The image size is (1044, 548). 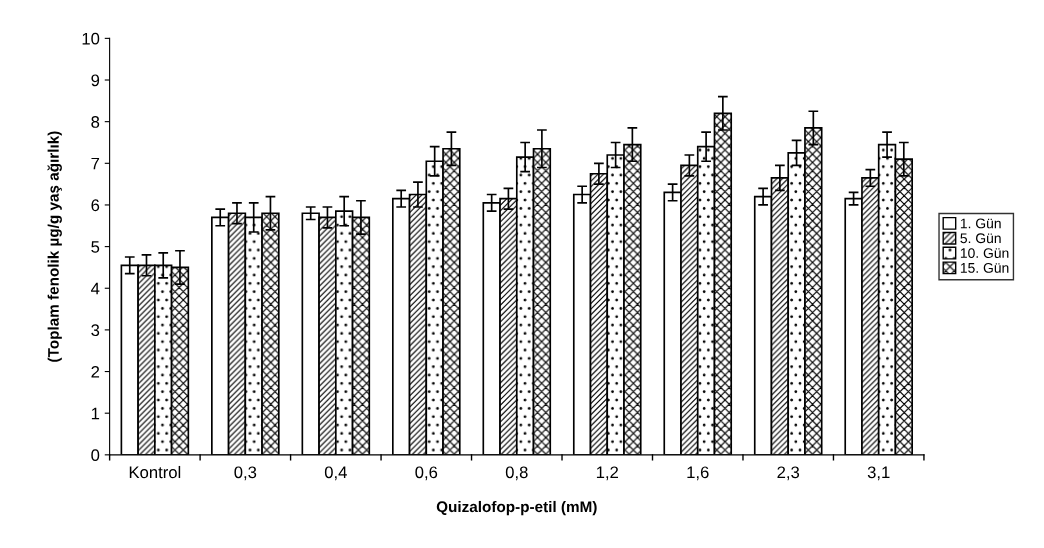 I want to click on y-tick-label: 2, so click(x=95, y=371).